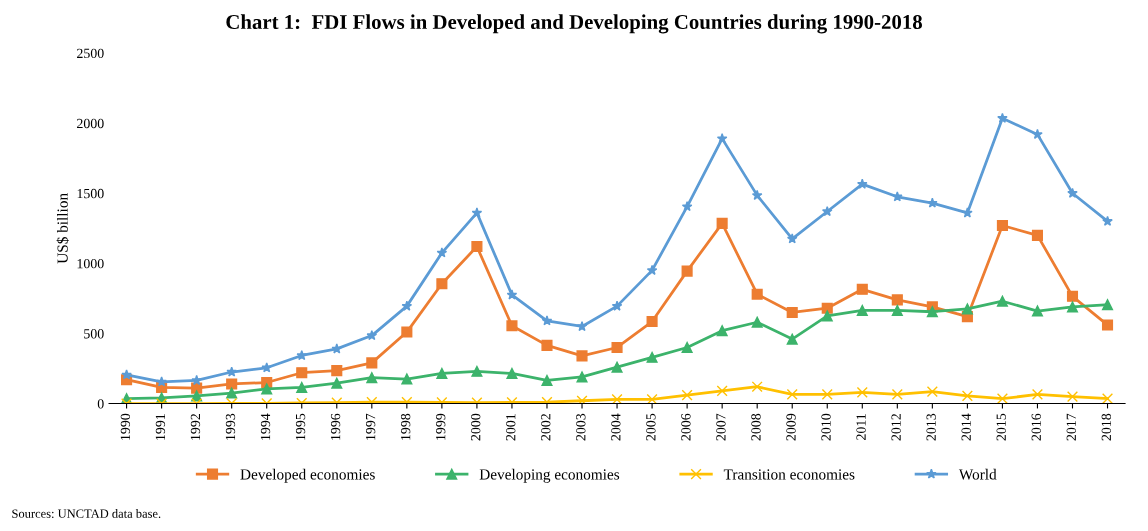 This screenshot has height=531, width=1148. What do you see at coordinates (861, 427) in the screenshot?
I see `x-tick-label: 2011` at bounding box center [861, 427].